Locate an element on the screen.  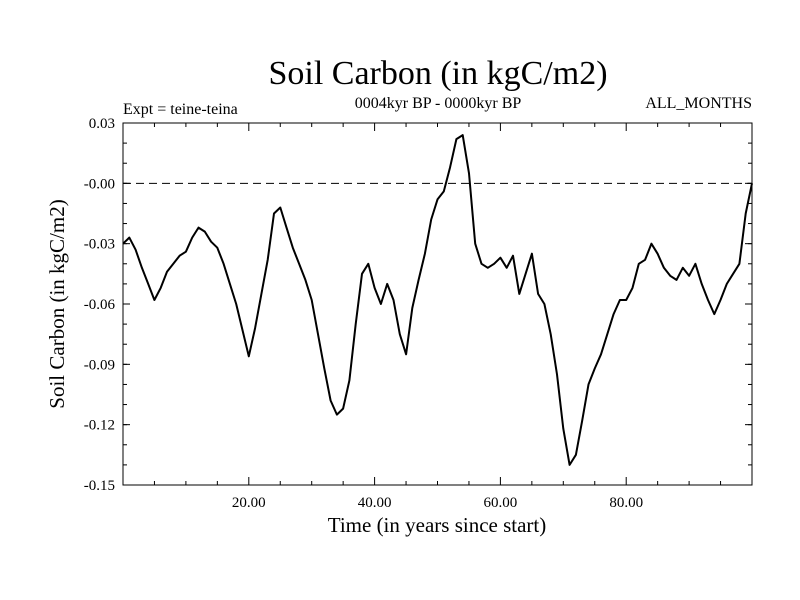
y-tick-label: -0.12 is located at coordinates (99, 426).